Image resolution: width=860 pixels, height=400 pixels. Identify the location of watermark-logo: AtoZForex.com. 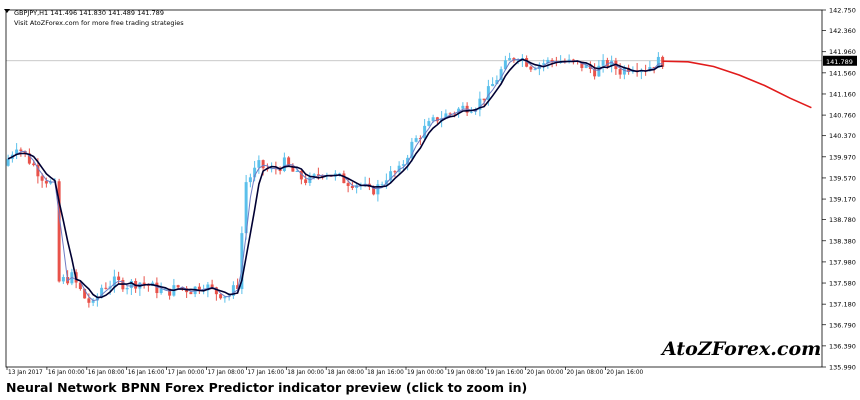
(742, 349).